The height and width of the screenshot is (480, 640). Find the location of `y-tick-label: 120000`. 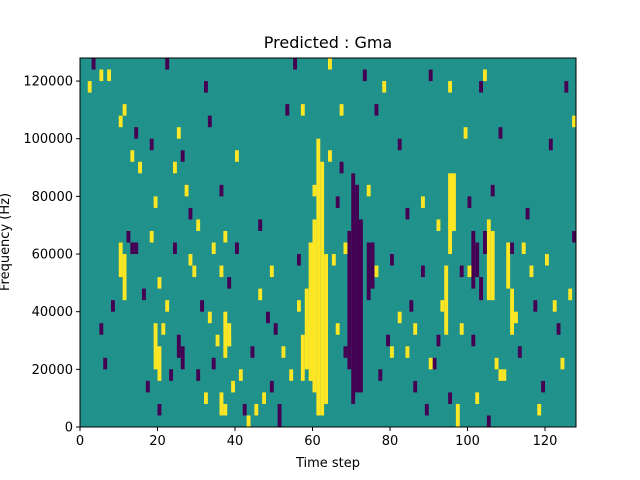

y-tick-label: 120000 is located at coordinates (48, 82).